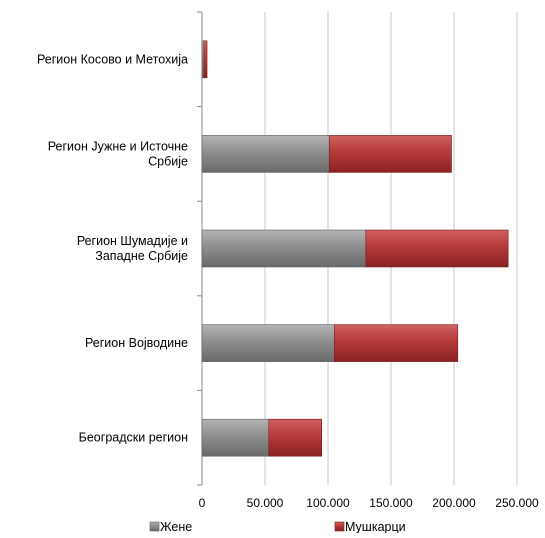 This screenshot has width=545, height=538. What do you see at coordinates (277, 527) in the screenshot?
I see `legend: Жене Мушкарци` at bounding box center [277, 527].